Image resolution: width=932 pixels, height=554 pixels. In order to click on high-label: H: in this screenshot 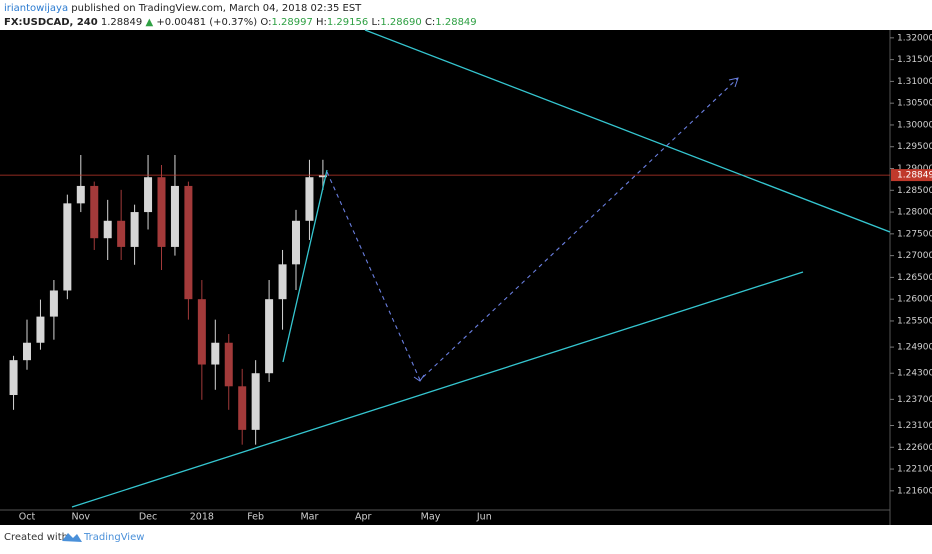, I will do `click(321, 22)`.